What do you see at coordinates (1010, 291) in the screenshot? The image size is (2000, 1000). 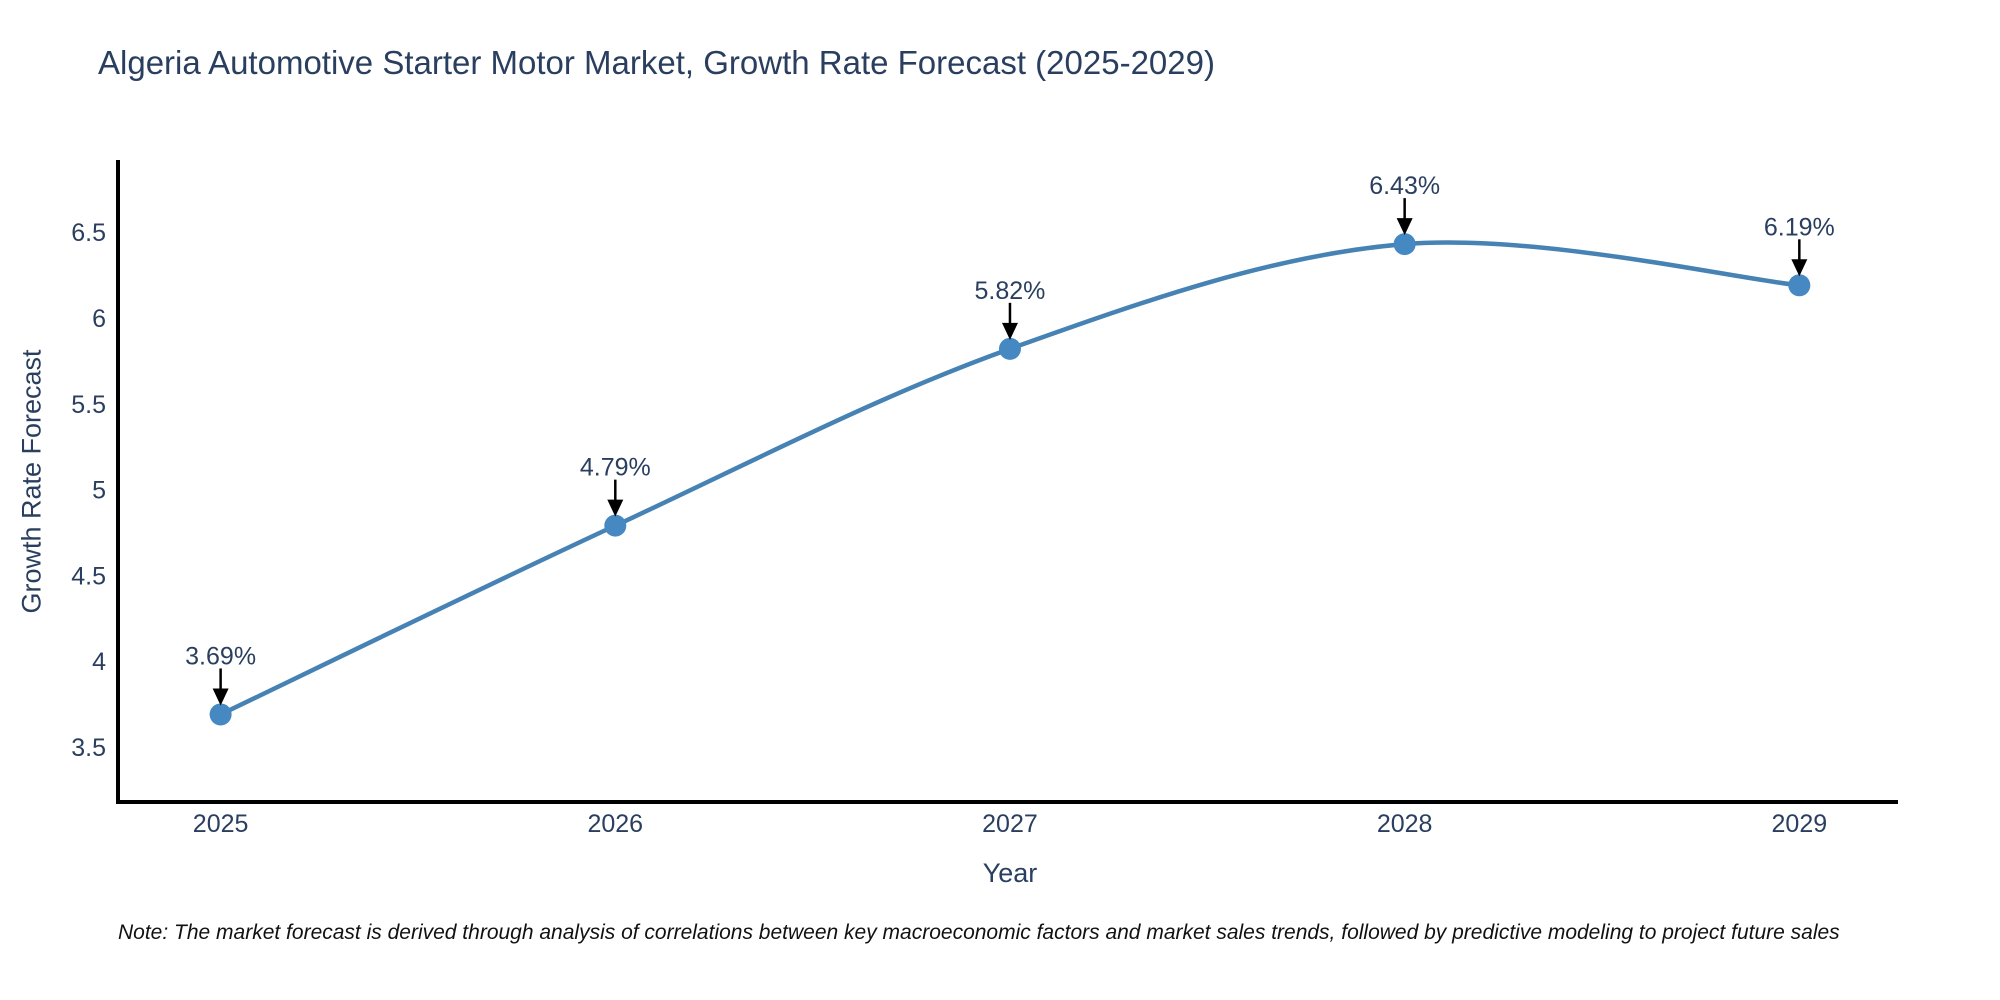 I see `annotation-label: 5.82%` at bounding box center [1010, 291].